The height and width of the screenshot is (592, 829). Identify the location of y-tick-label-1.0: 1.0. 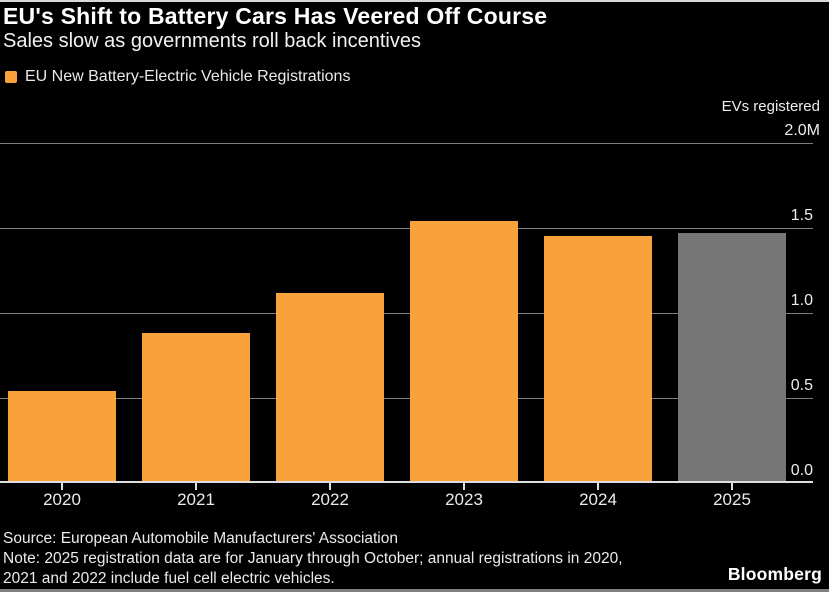
(801, 300).